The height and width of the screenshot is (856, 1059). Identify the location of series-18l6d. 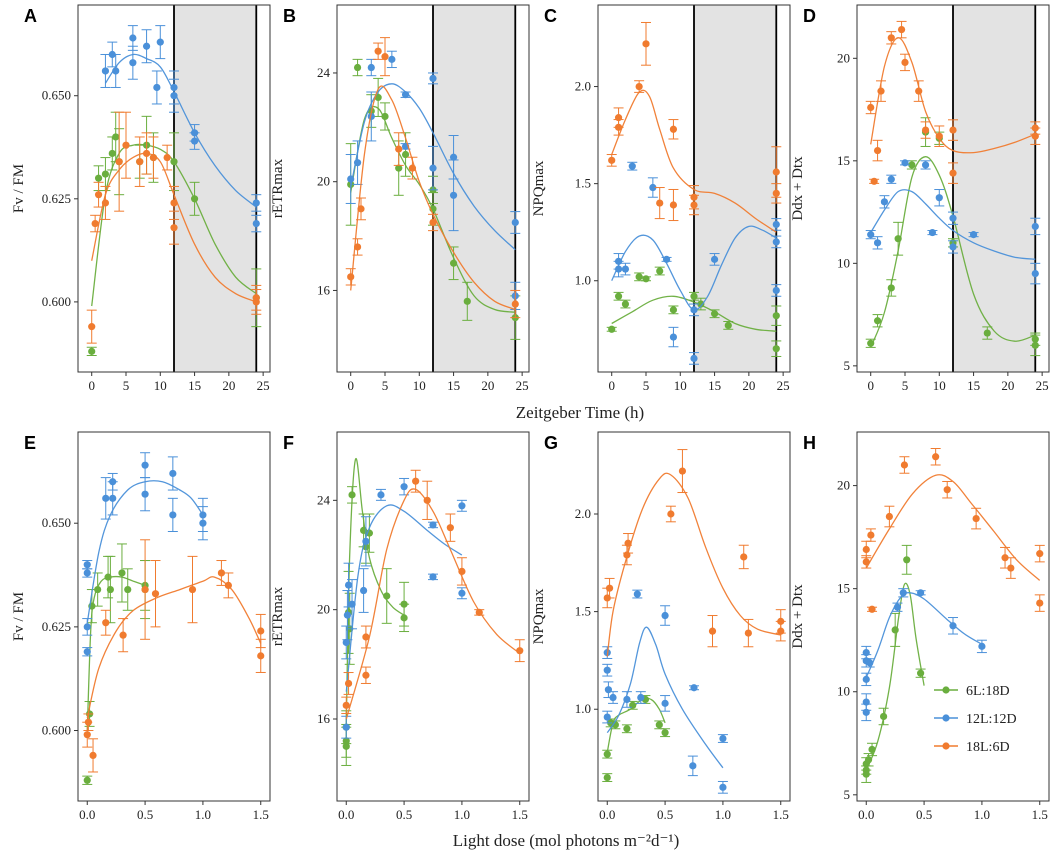
(694, 127).